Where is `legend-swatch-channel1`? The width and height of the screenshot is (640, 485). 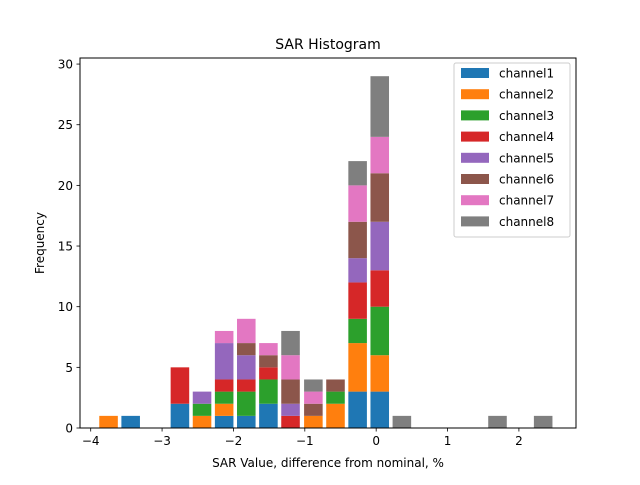 legend-swatch-channel1 is located at coordinates (475, 73).